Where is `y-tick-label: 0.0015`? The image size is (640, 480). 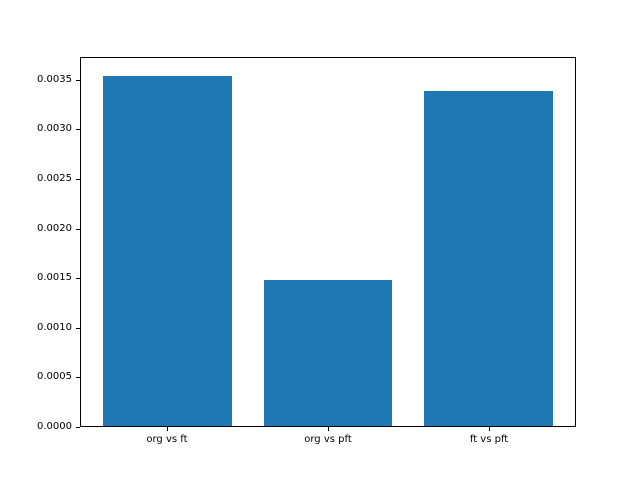
y-tick-label: 0.0015 is located at coordinates (54, 277).